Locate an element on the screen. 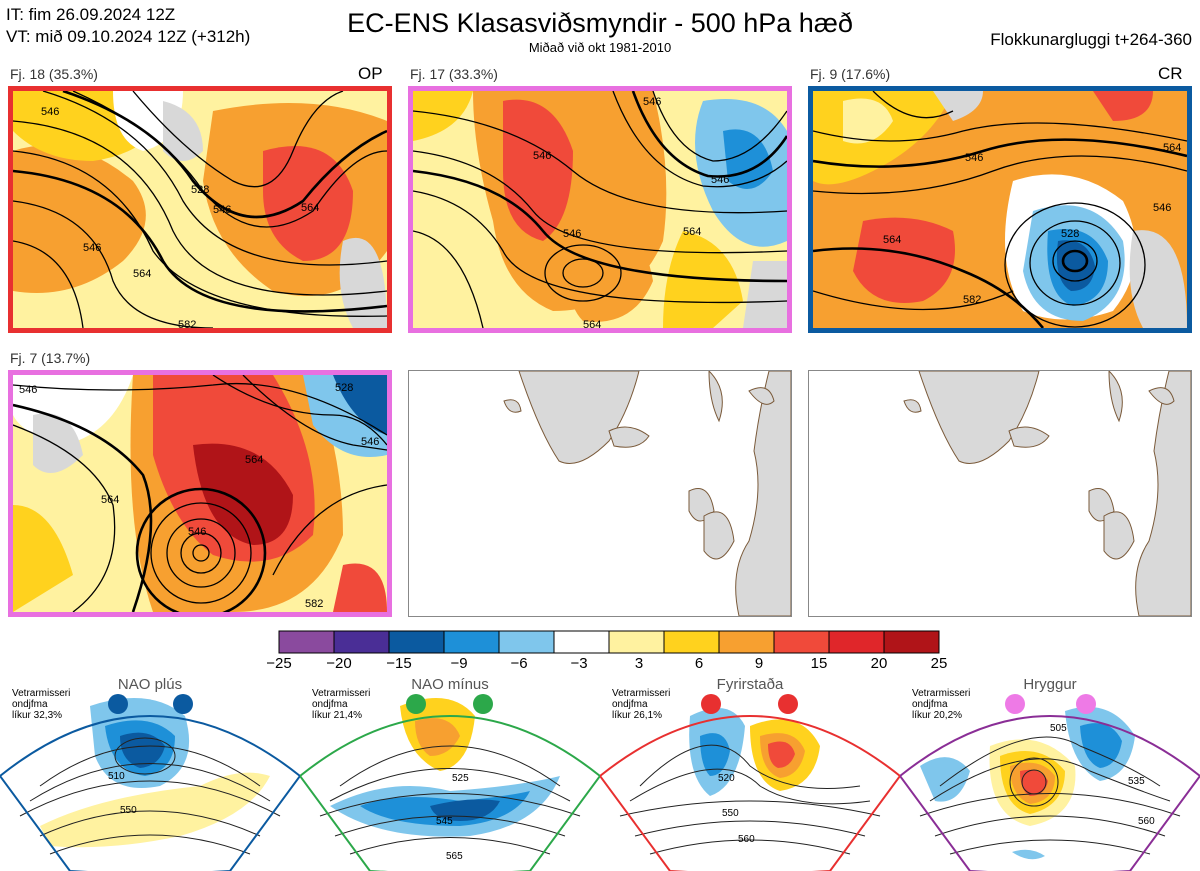 This screenshot has width=1200, height=871. regime-note: Vetrarmisseri ondjfma líkur 32,3% is located at coordinates (41, 704).